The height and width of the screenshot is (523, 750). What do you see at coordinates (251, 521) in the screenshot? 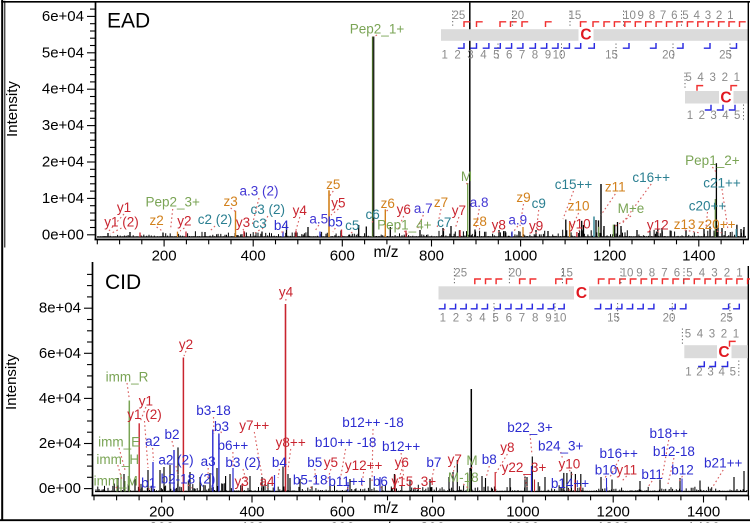
I see `svg-text: 400` at bounding box center [251, 521].